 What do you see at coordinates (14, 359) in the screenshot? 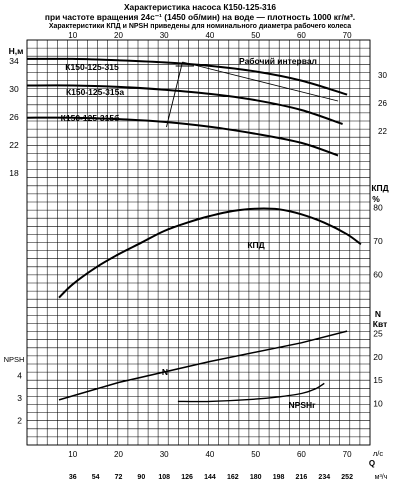
I see `npsh-axis-label: NPSH` at bounding box center [14, 359].